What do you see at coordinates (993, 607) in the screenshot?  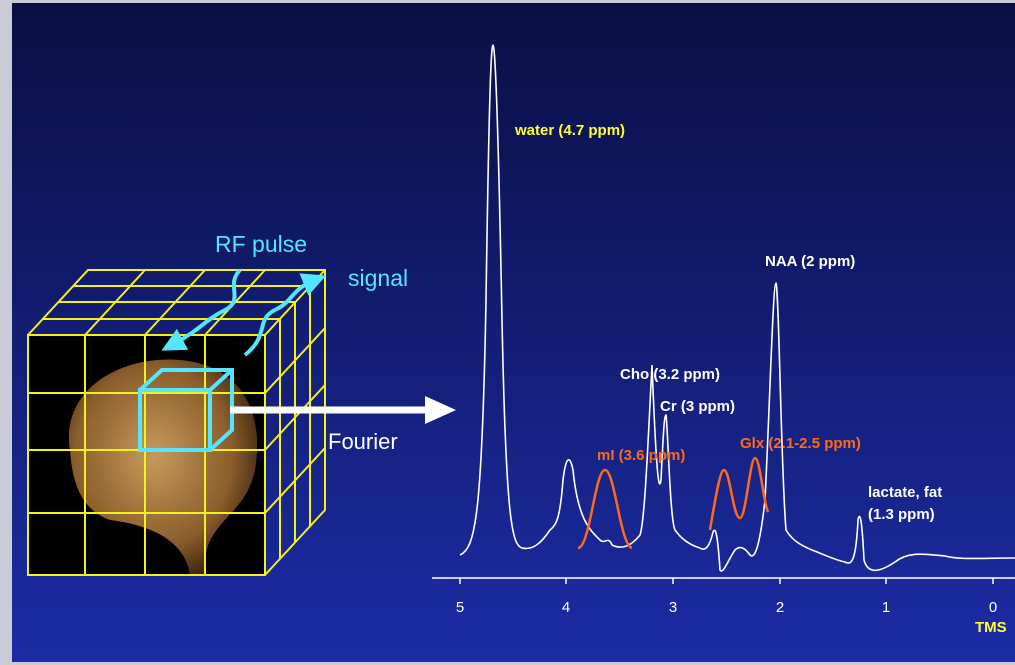 I see `x-tick-label: 0` at bounding box center [993, 607].